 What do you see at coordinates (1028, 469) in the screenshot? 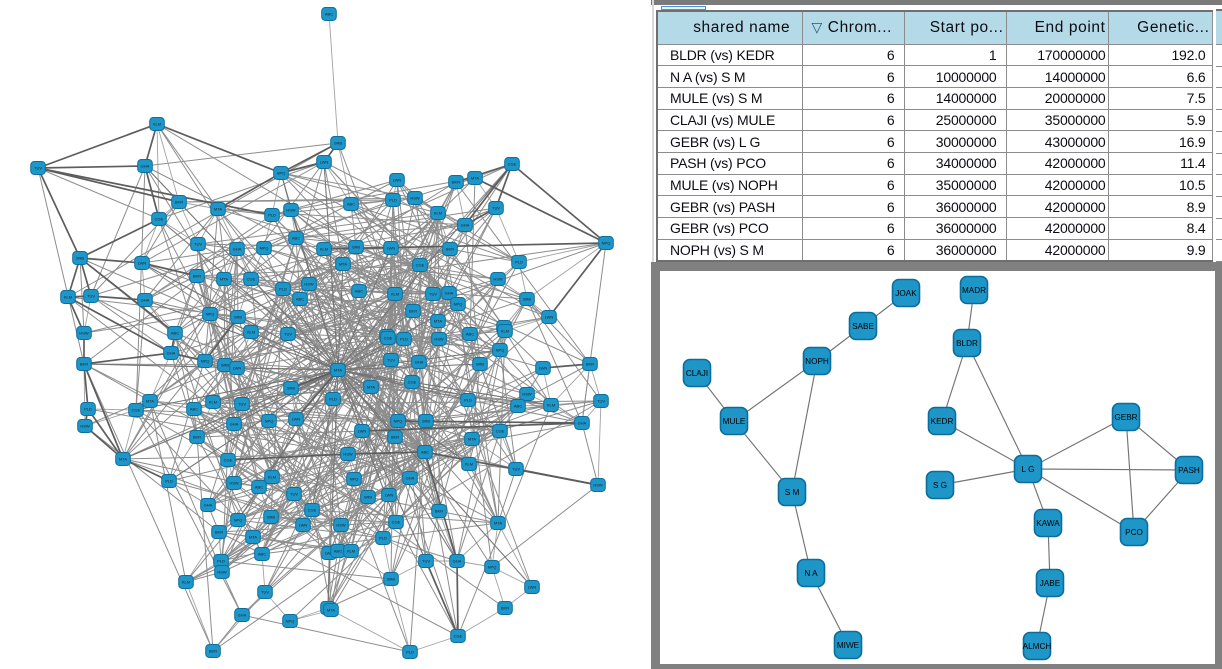
I see `svg-text: L G` at bounding box center [1028, 469].